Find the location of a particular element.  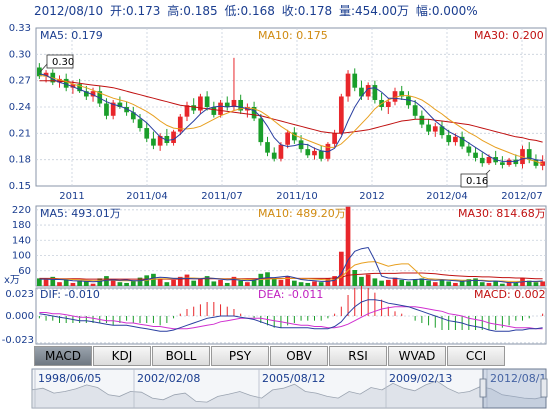

timeline-history-area is located at coordinates (289, 394).